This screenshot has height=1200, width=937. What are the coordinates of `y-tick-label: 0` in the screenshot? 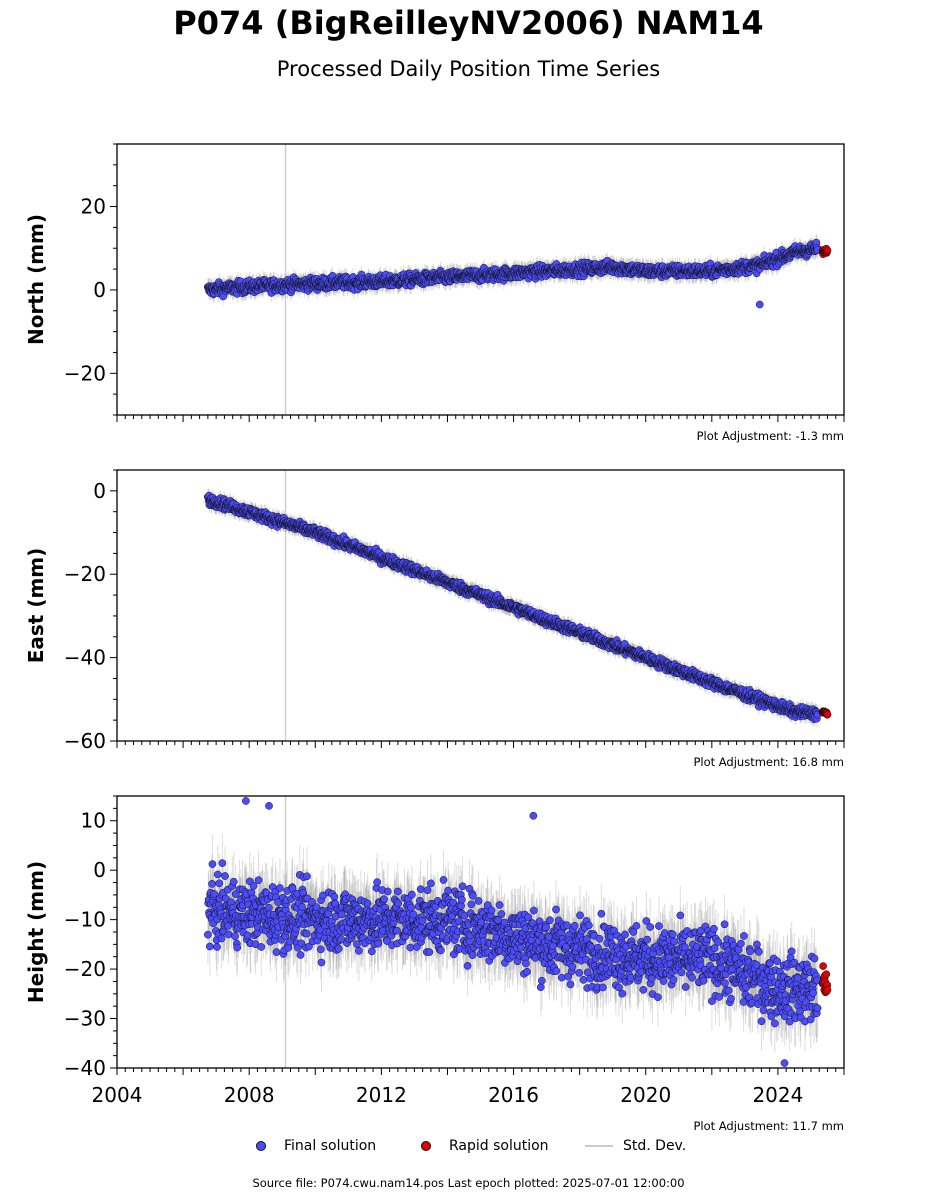 It's located at (99, 290).